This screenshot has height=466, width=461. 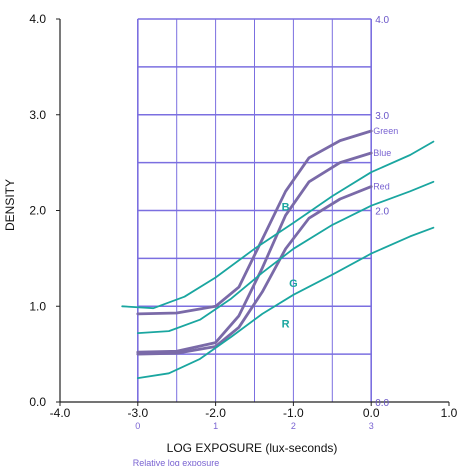 I want to click on y-axis-label: DENSITY, so click(x=10, y=205).